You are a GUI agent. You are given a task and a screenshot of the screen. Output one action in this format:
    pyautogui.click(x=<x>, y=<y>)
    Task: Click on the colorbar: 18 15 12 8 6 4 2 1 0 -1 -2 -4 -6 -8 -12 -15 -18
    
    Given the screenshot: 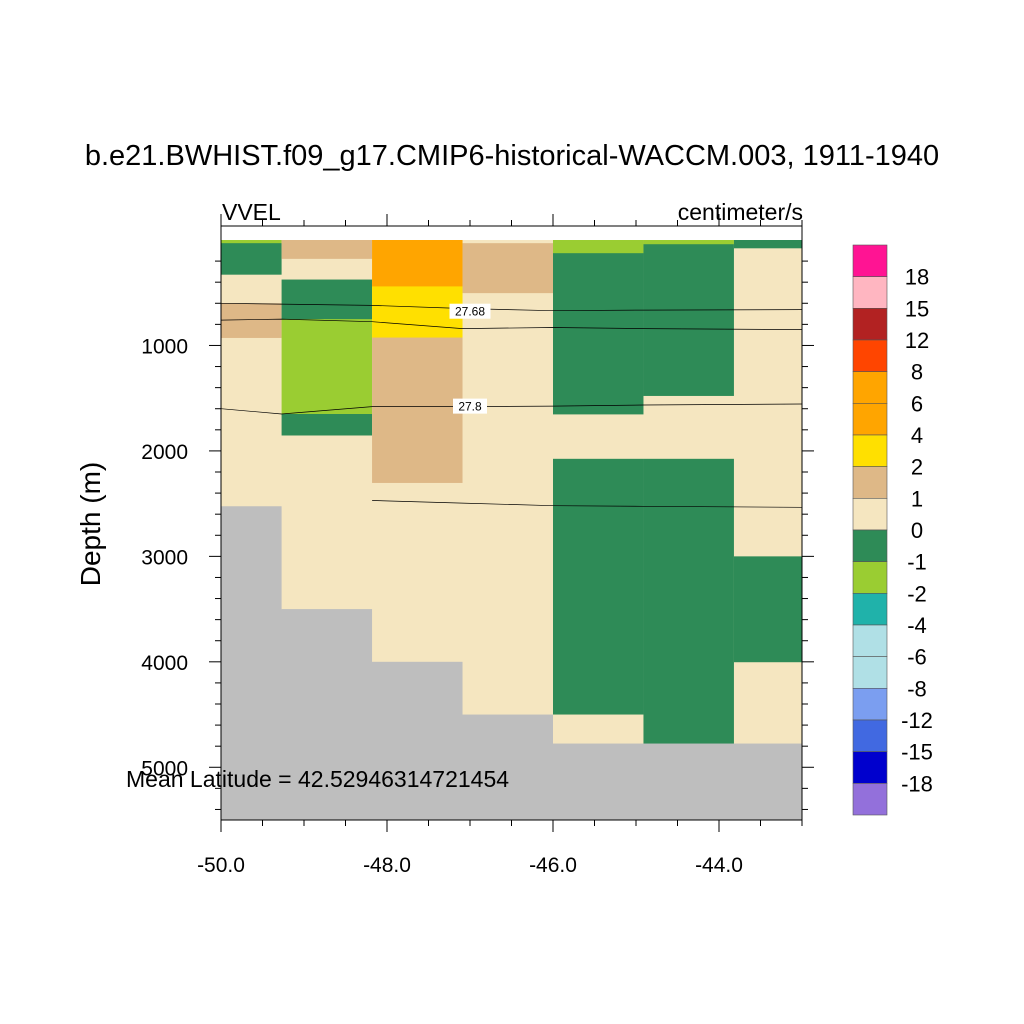 What is the action you would take?
    pyautogui.click(x=892, y=530)
    